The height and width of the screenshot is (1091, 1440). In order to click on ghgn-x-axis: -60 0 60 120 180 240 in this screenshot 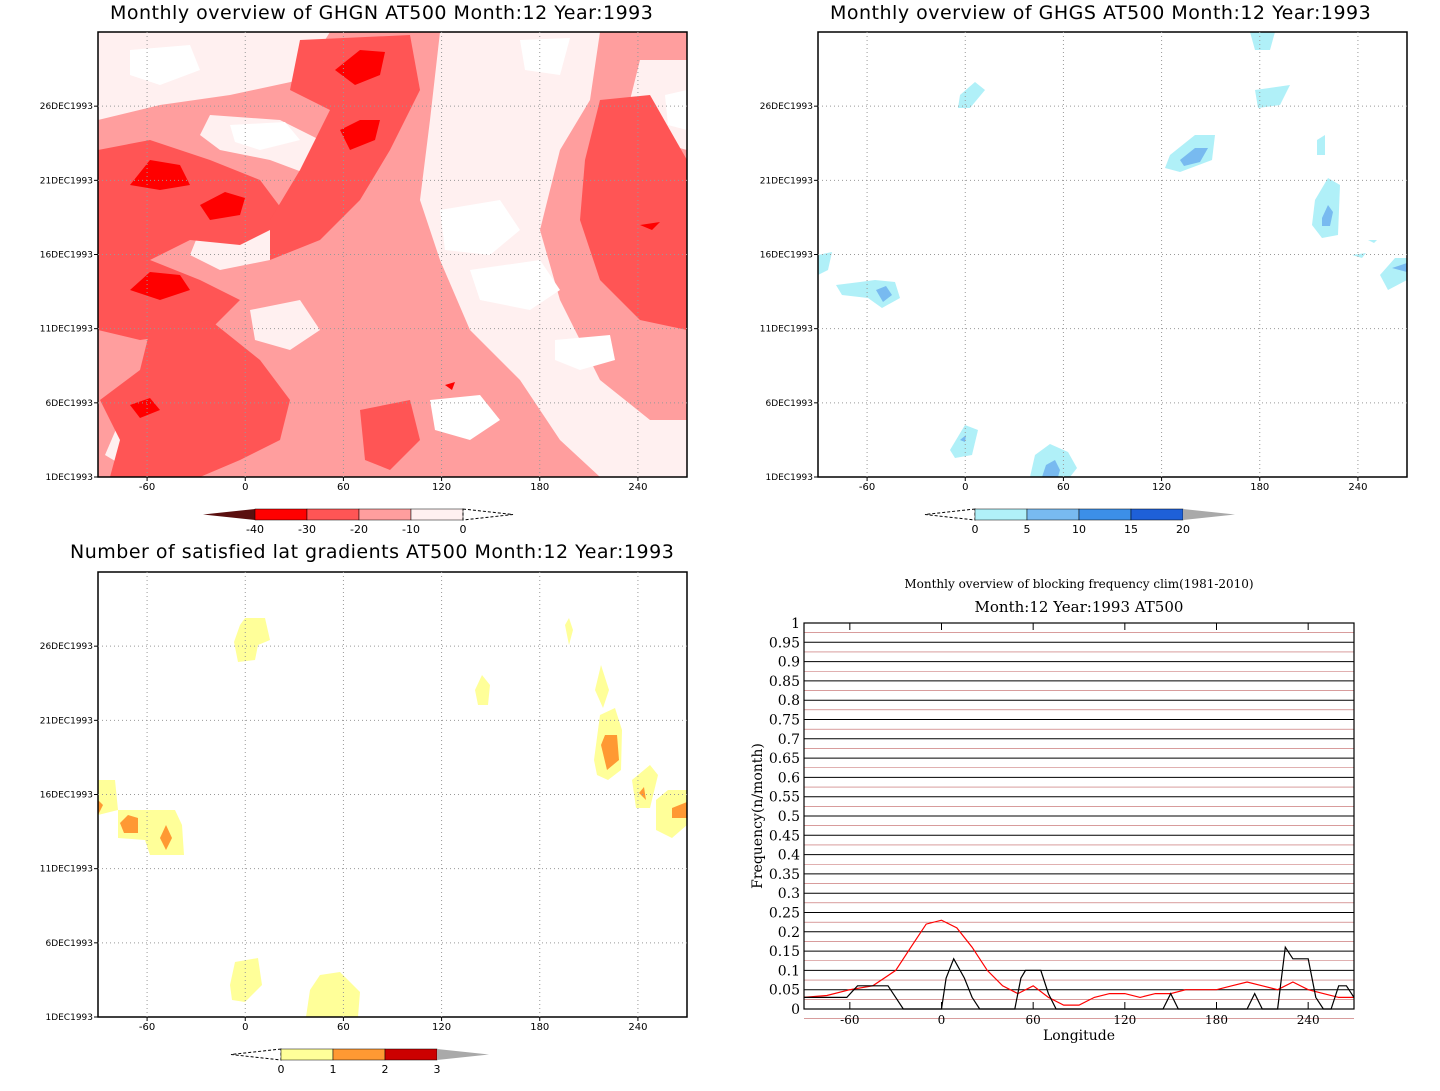, I will do `click(393, 485)`.